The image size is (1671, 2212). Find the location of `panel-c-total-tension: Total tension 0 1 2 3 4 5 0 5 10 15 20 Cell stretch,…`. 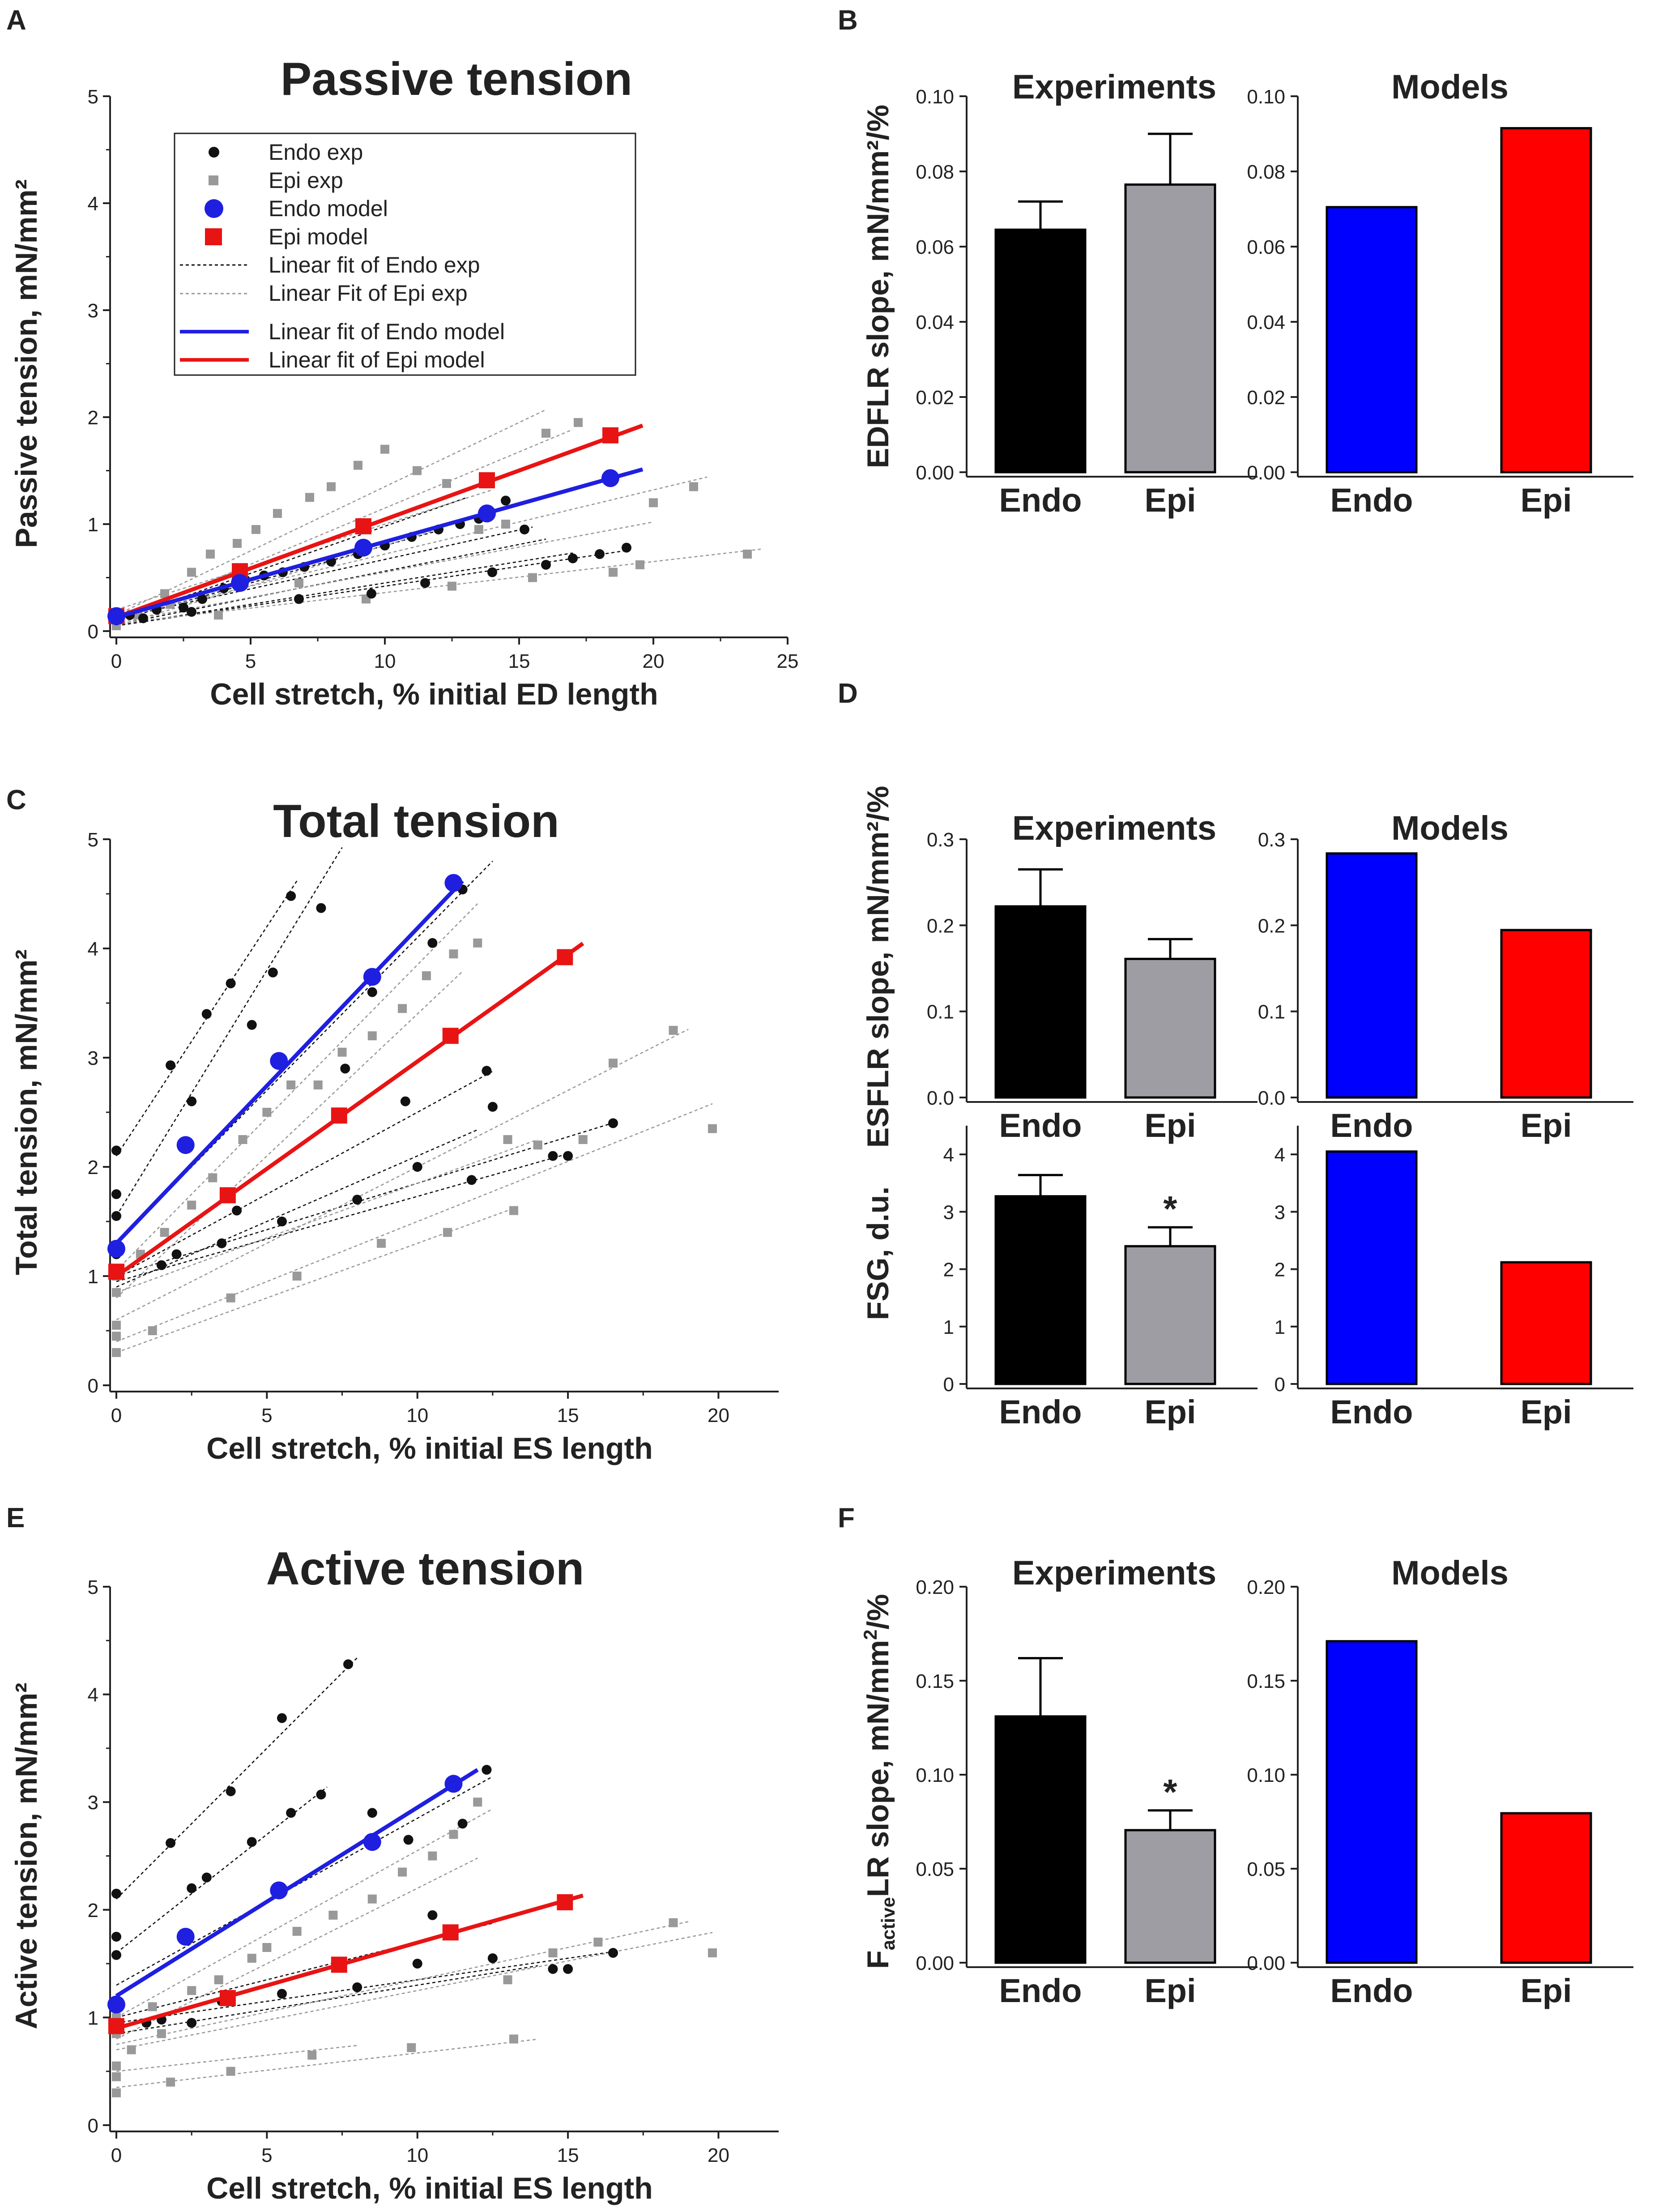

panel-c-total-tension: Total tension 0 1 2 3 4 5 0 5 10 15 20 Cell stretch,… is located at coordinates (394, 1130).